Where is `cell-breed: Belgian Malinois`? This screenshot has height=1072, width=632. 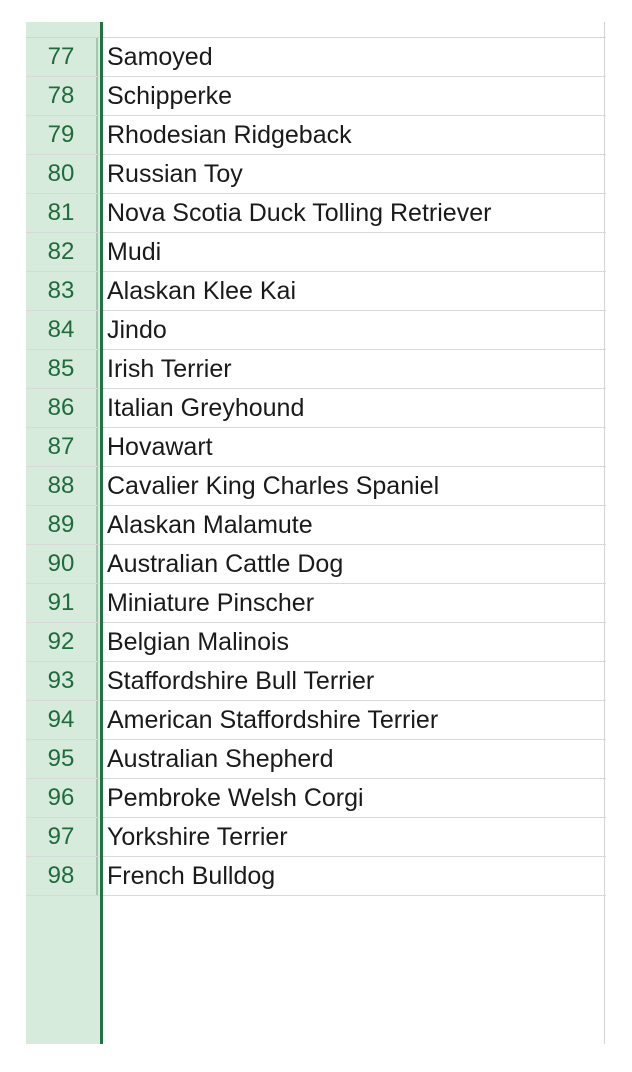
cell-breed: Belgian Malinois is located at coordinates (198, 642).